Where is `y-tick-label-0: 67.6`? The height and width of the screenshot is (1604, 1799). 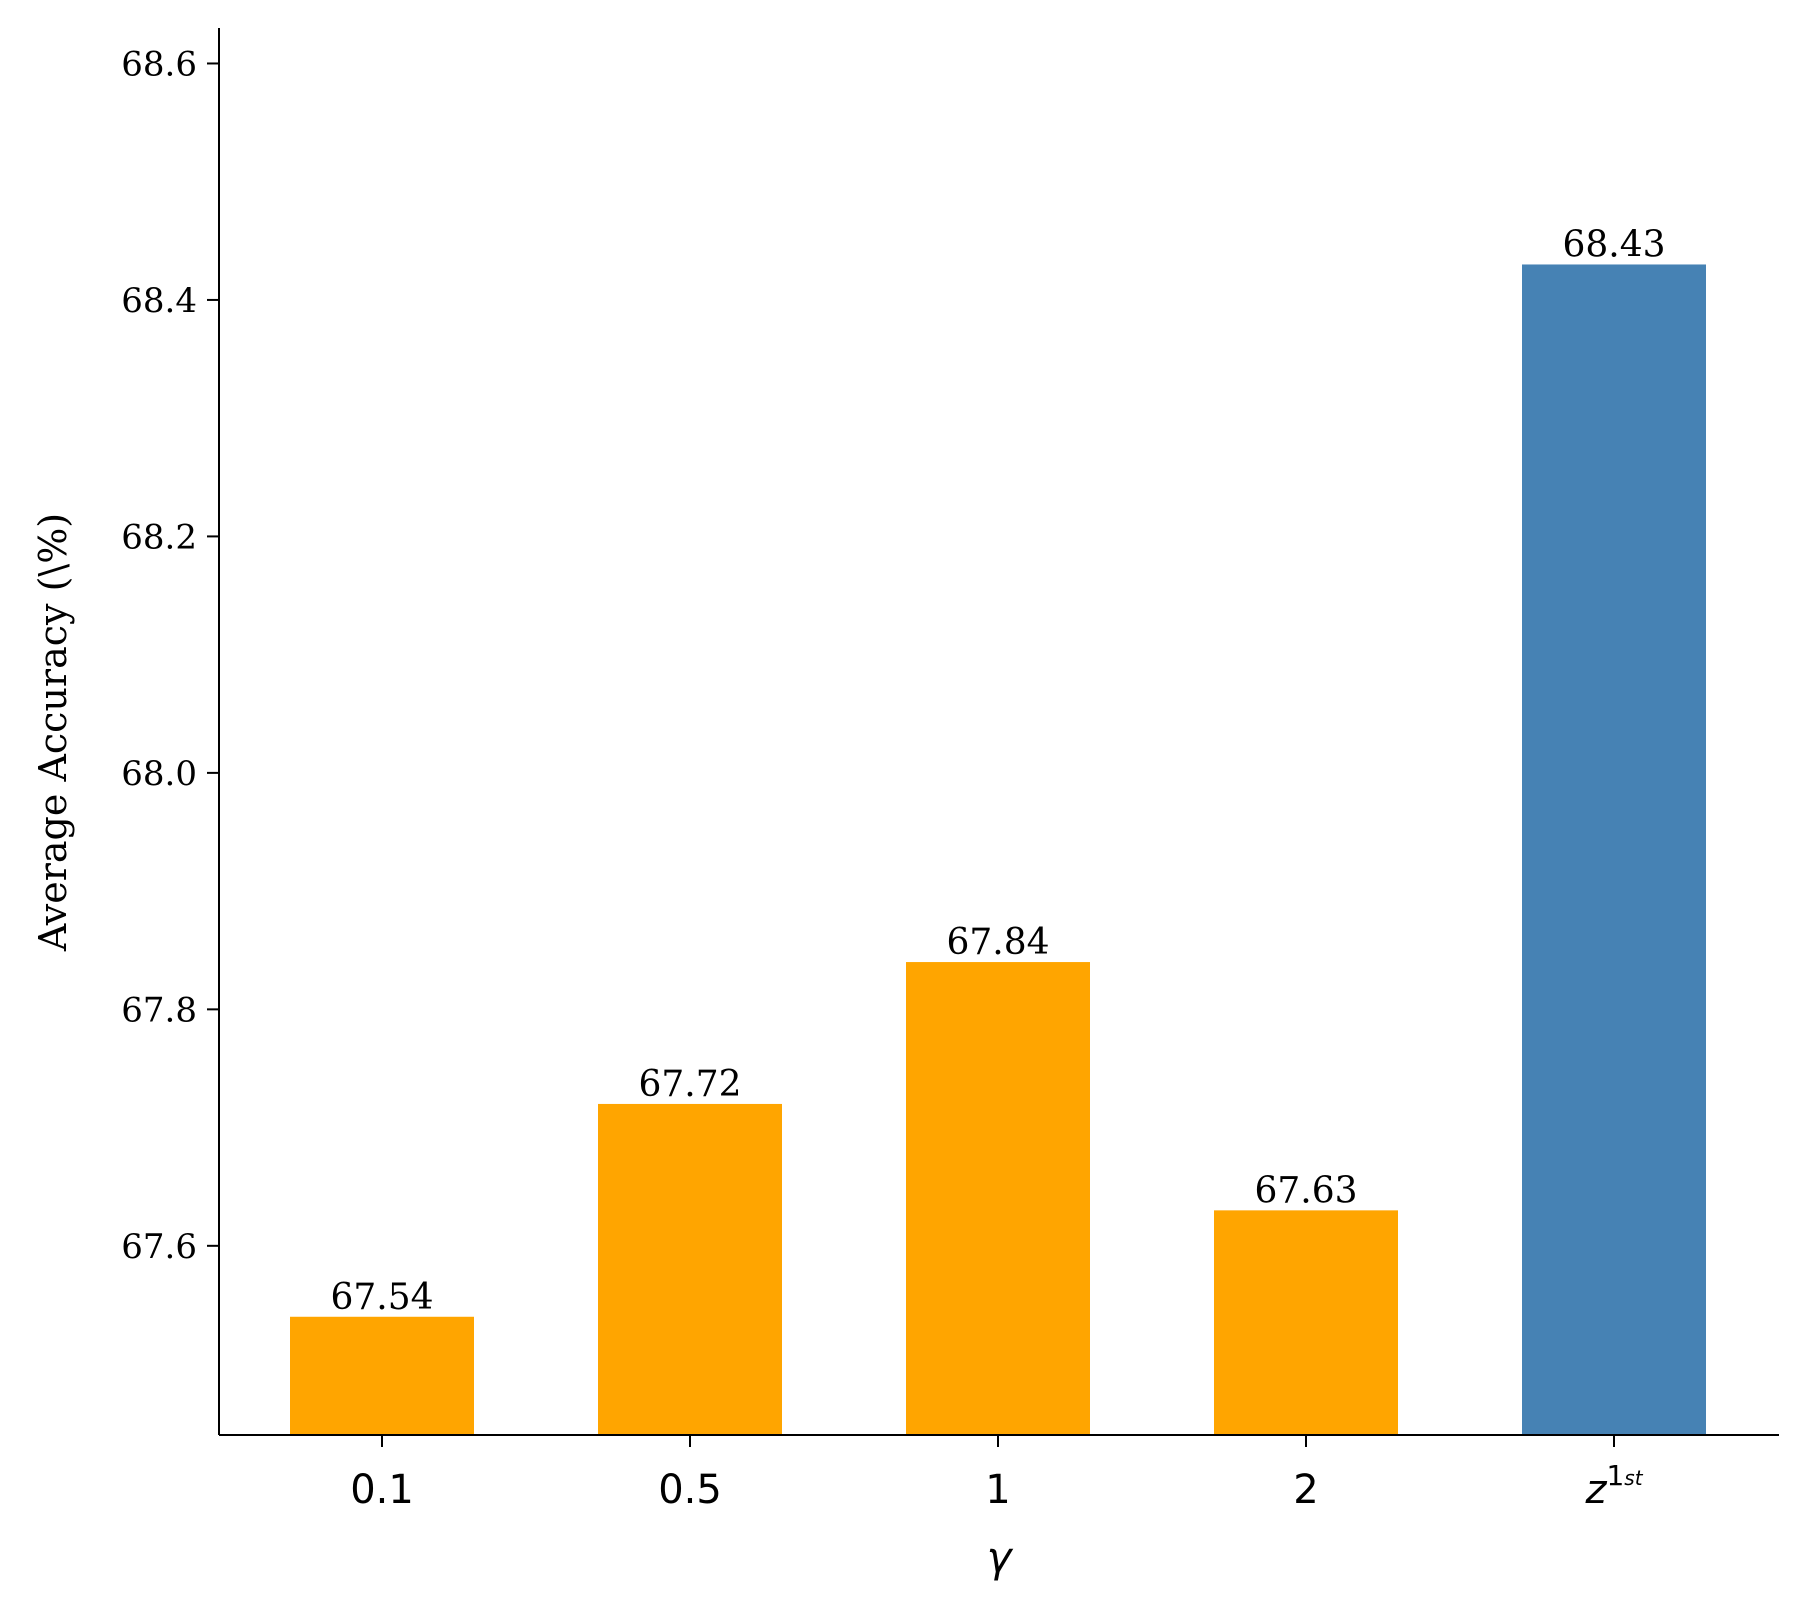 y-tick-label-0: 67.6 is located at coordinates (159, 1247).